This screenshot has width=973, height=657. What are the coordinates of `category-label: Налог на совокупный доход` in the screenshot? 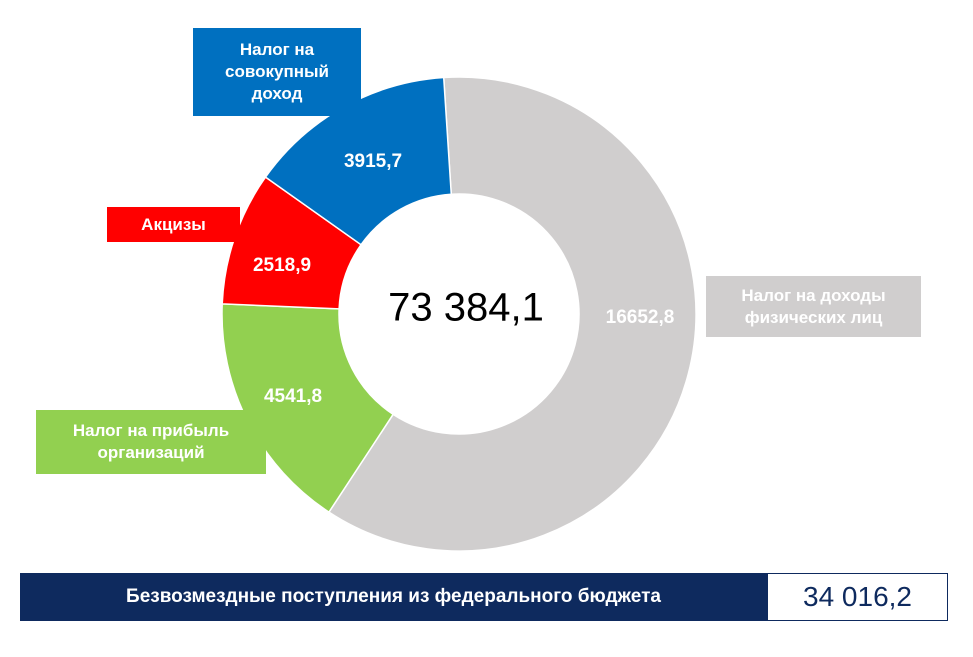 It's located at (277, 72).